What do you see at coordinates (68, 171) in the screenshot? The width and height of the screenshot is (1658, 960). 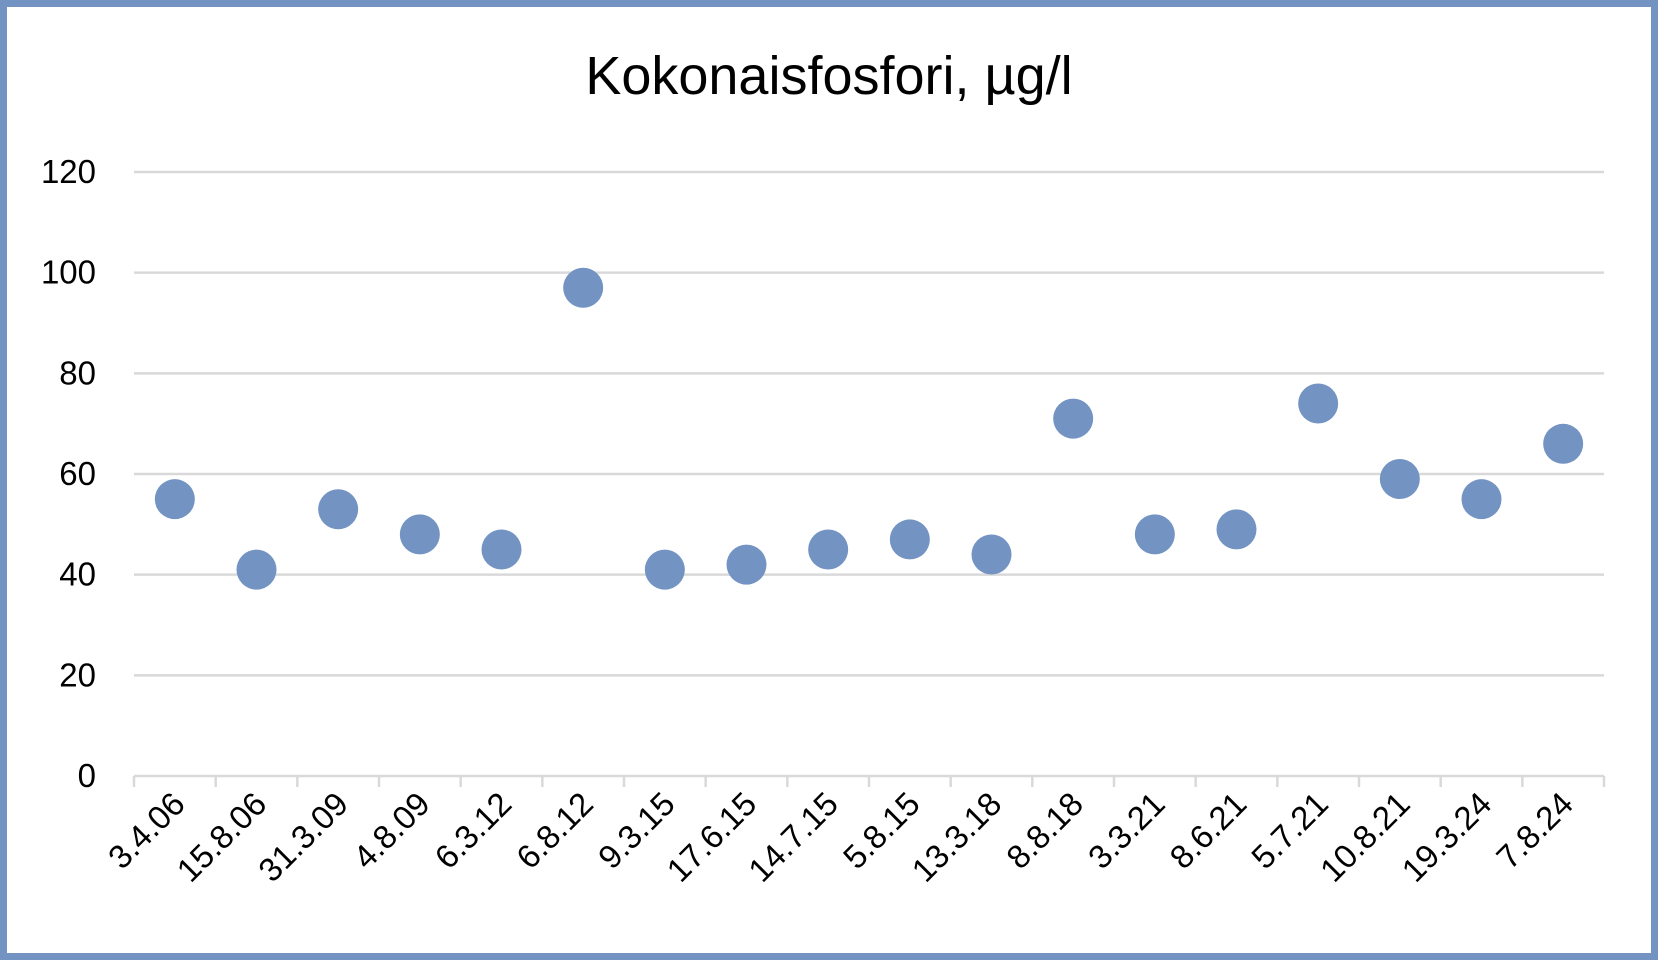 I see `y-tick-label: 120` at bounding box center [68, 171].